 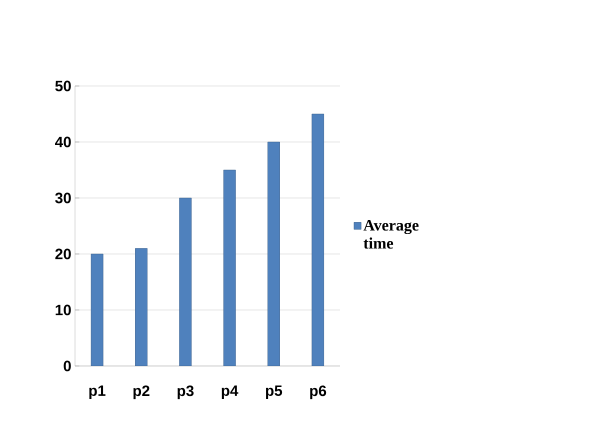 I want to click on y-tick-label: 40, so click(x=63, y=142).